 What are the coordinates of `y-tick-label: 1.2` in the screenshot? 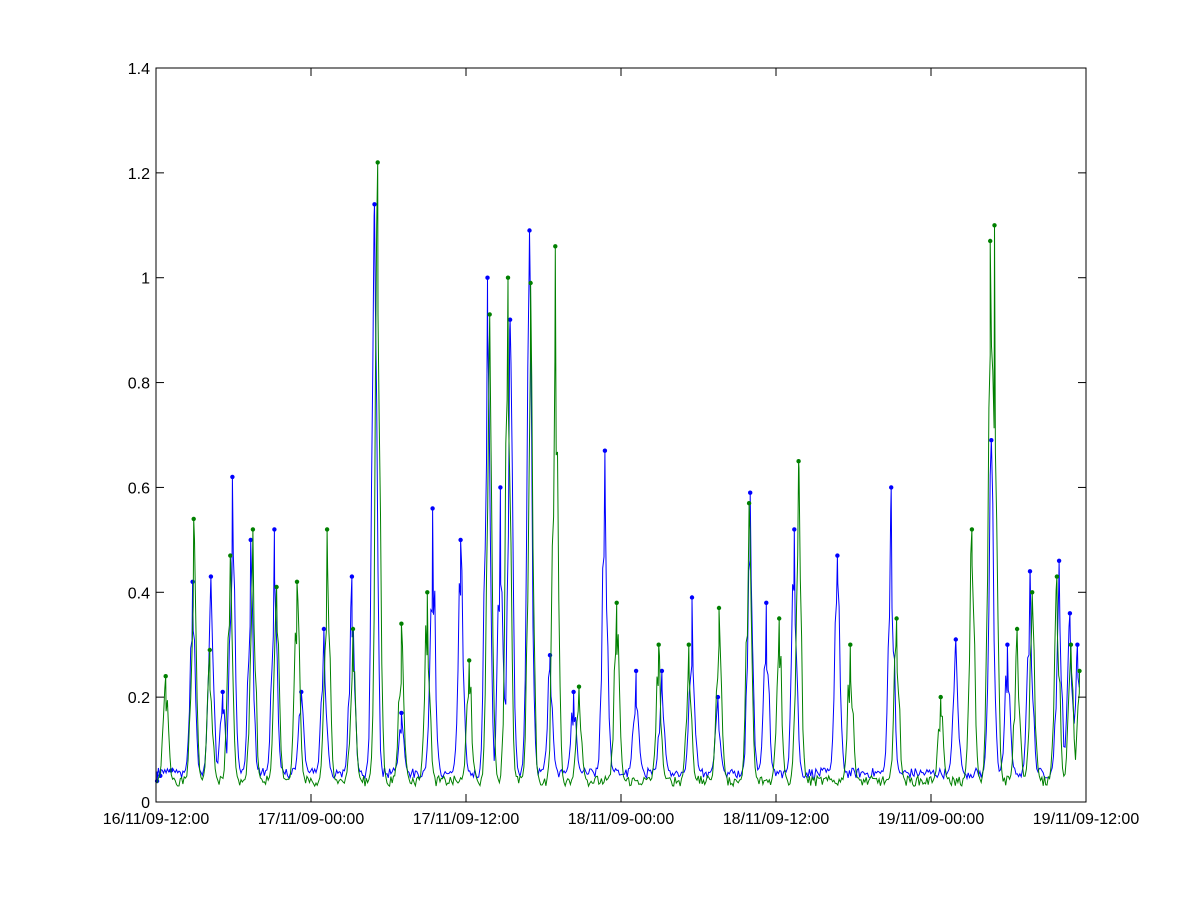 It's located at (139, 174).